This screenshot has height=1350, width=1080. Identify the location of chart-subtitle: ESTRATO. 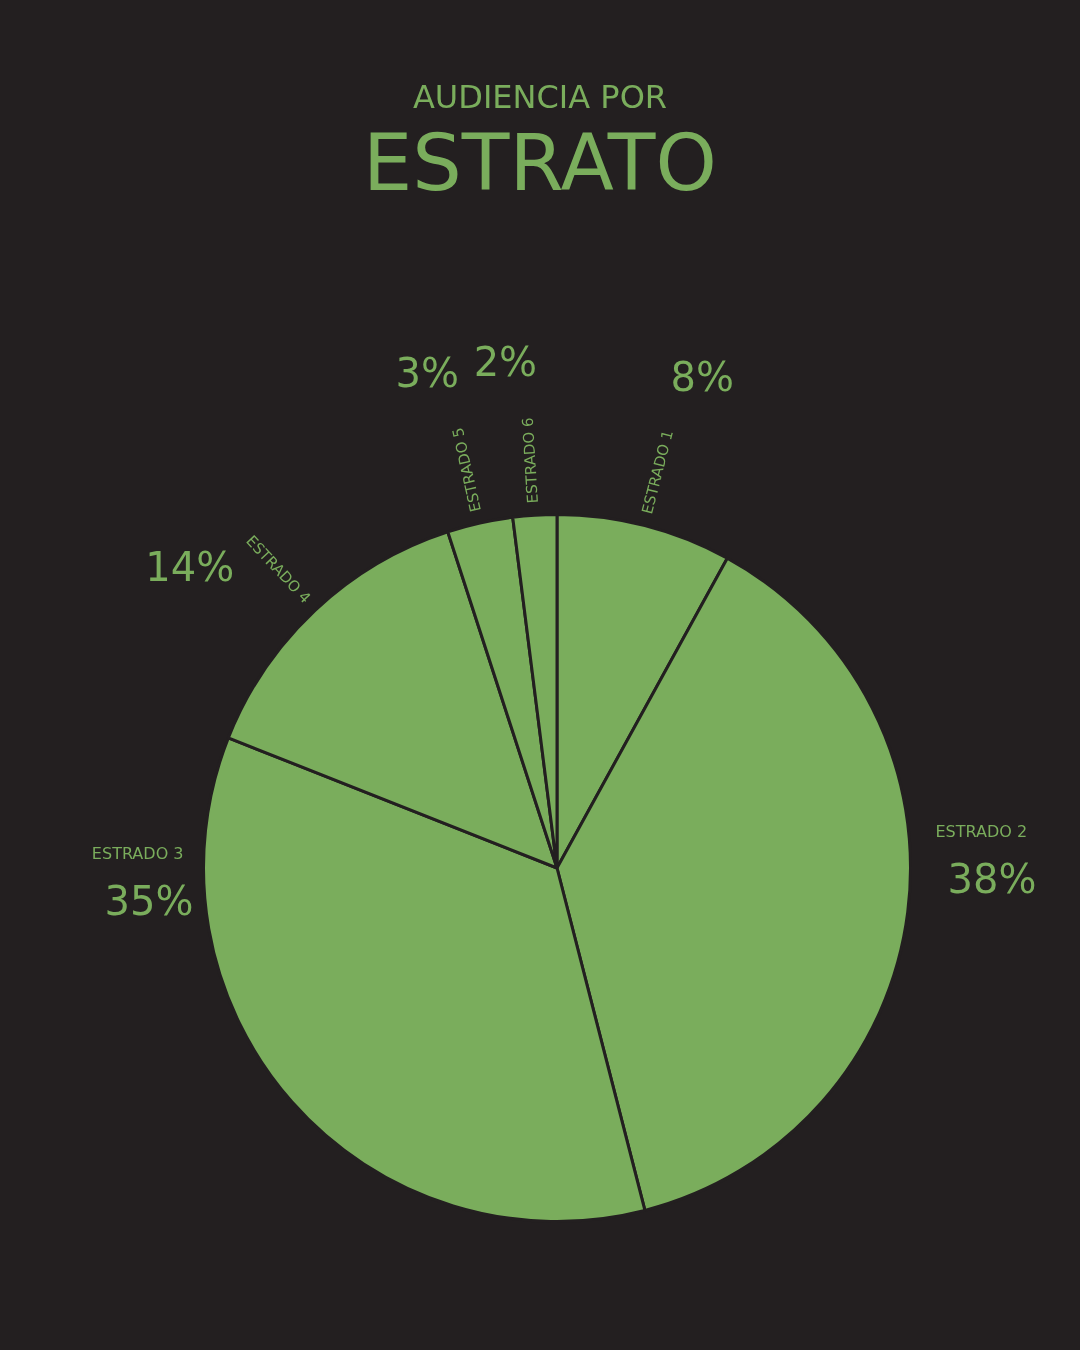
(540, 163).